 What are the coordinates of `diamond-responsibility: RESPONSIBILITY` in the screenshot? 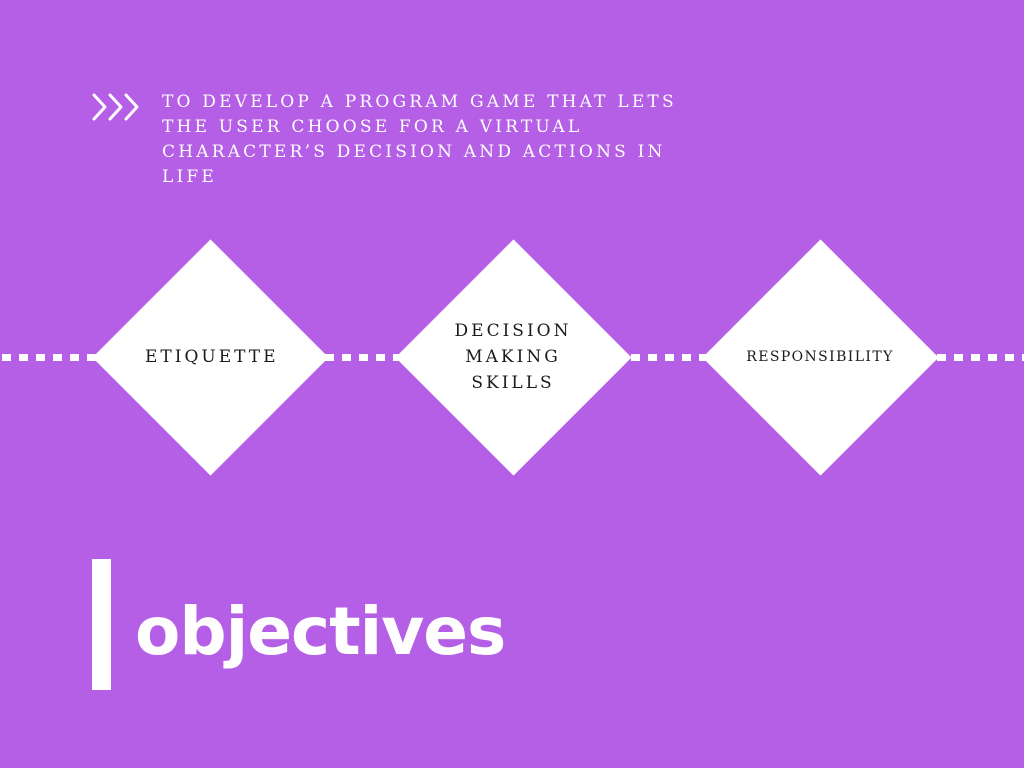 It's located at (820, 357).